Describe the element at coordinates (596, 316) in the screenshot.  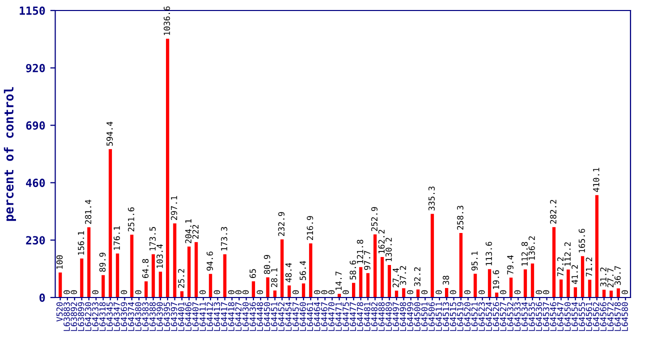
I see `x-tick-label: L64562` at that location.